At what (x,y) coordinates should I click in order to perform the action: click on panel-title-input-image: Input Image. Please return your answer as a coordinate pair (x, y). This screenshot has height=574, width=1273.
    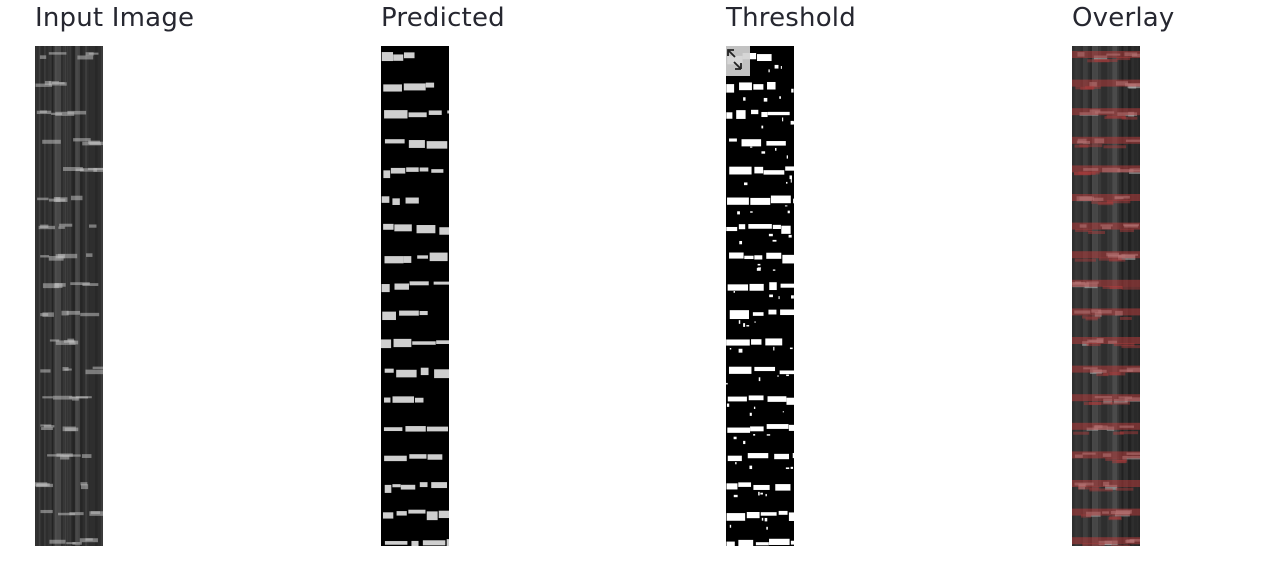
    Looking at the image, I should click on (115, 18).